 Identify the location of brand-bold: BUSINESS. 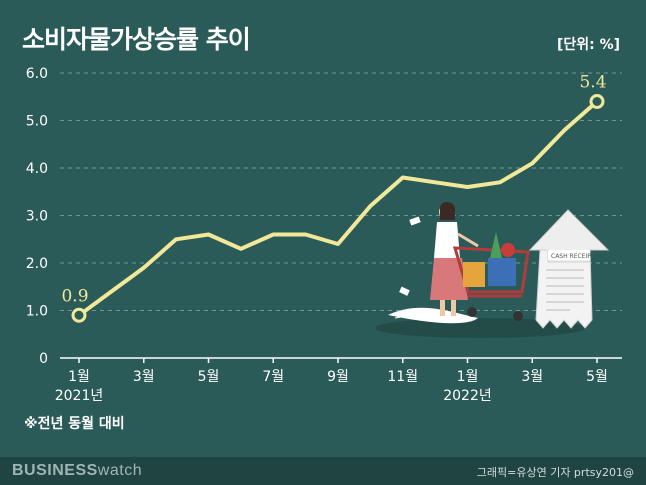
(55, 470).